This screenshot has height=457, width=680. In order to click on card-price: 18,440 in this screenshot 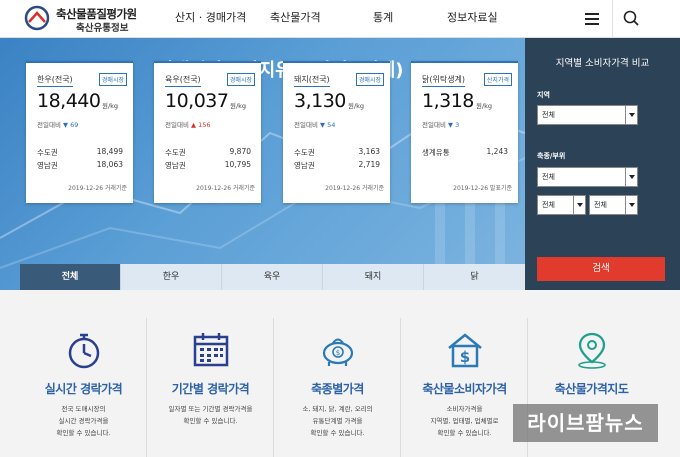, I will do `click(69, 101)`.